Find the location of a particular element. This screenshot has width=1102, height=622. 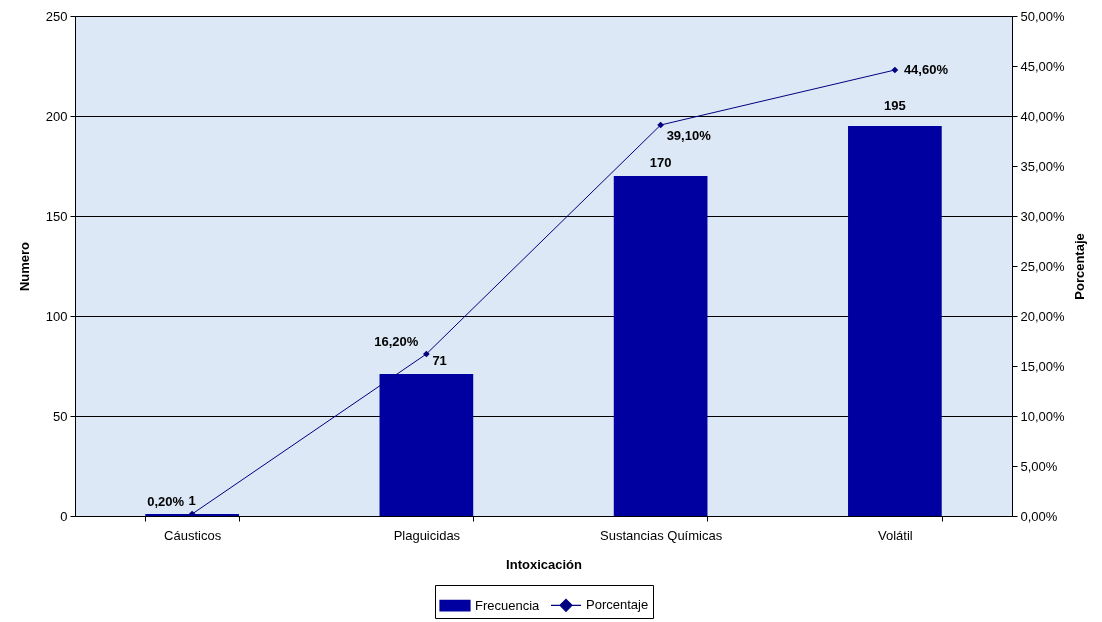

y2-tick-label: 20,00% is located at coordinates (1043, 316).